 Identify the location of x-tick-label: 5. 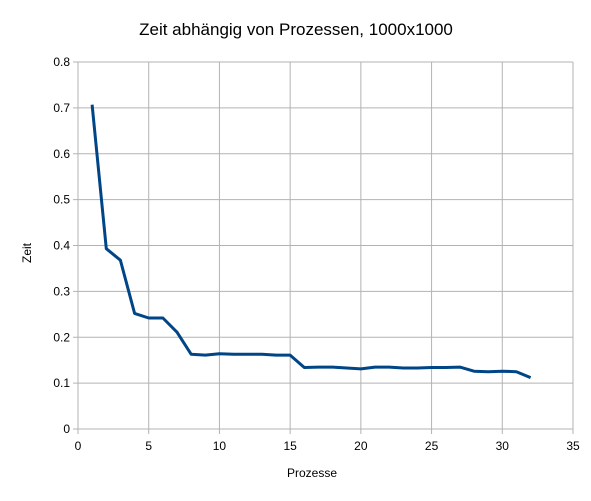
(148, 446).